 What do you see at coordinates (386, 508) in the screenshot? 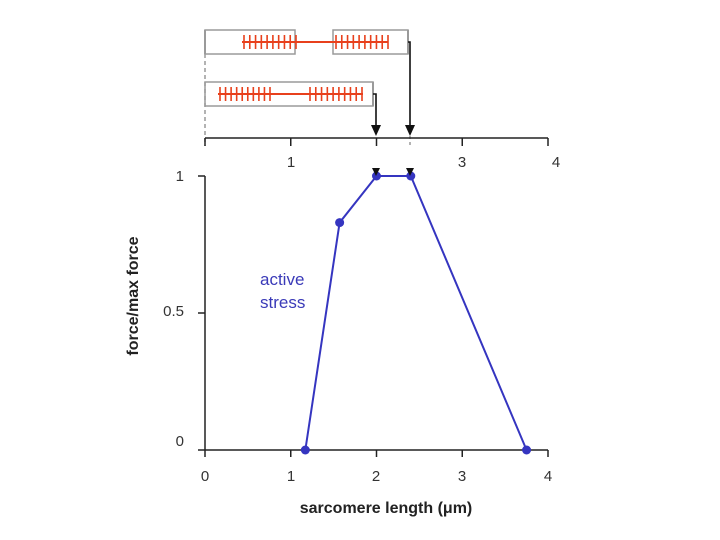
I see `x-axis-title: sarcomere length (μm)` at bounding box center [386, 508].